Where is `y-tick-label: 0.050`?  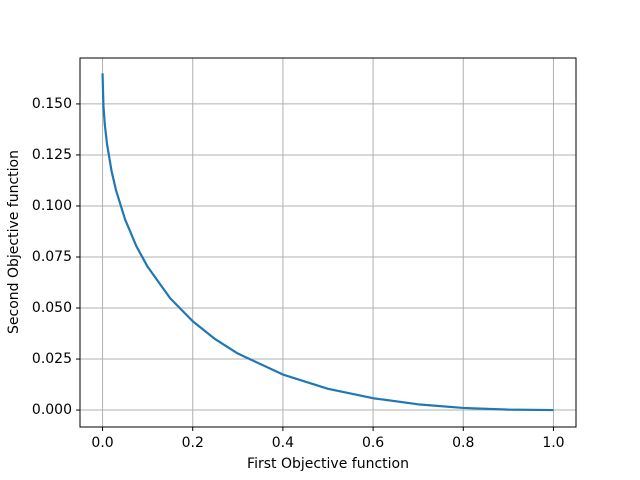
y-tick-label: 0.050 is located at coordinates (52, 308).